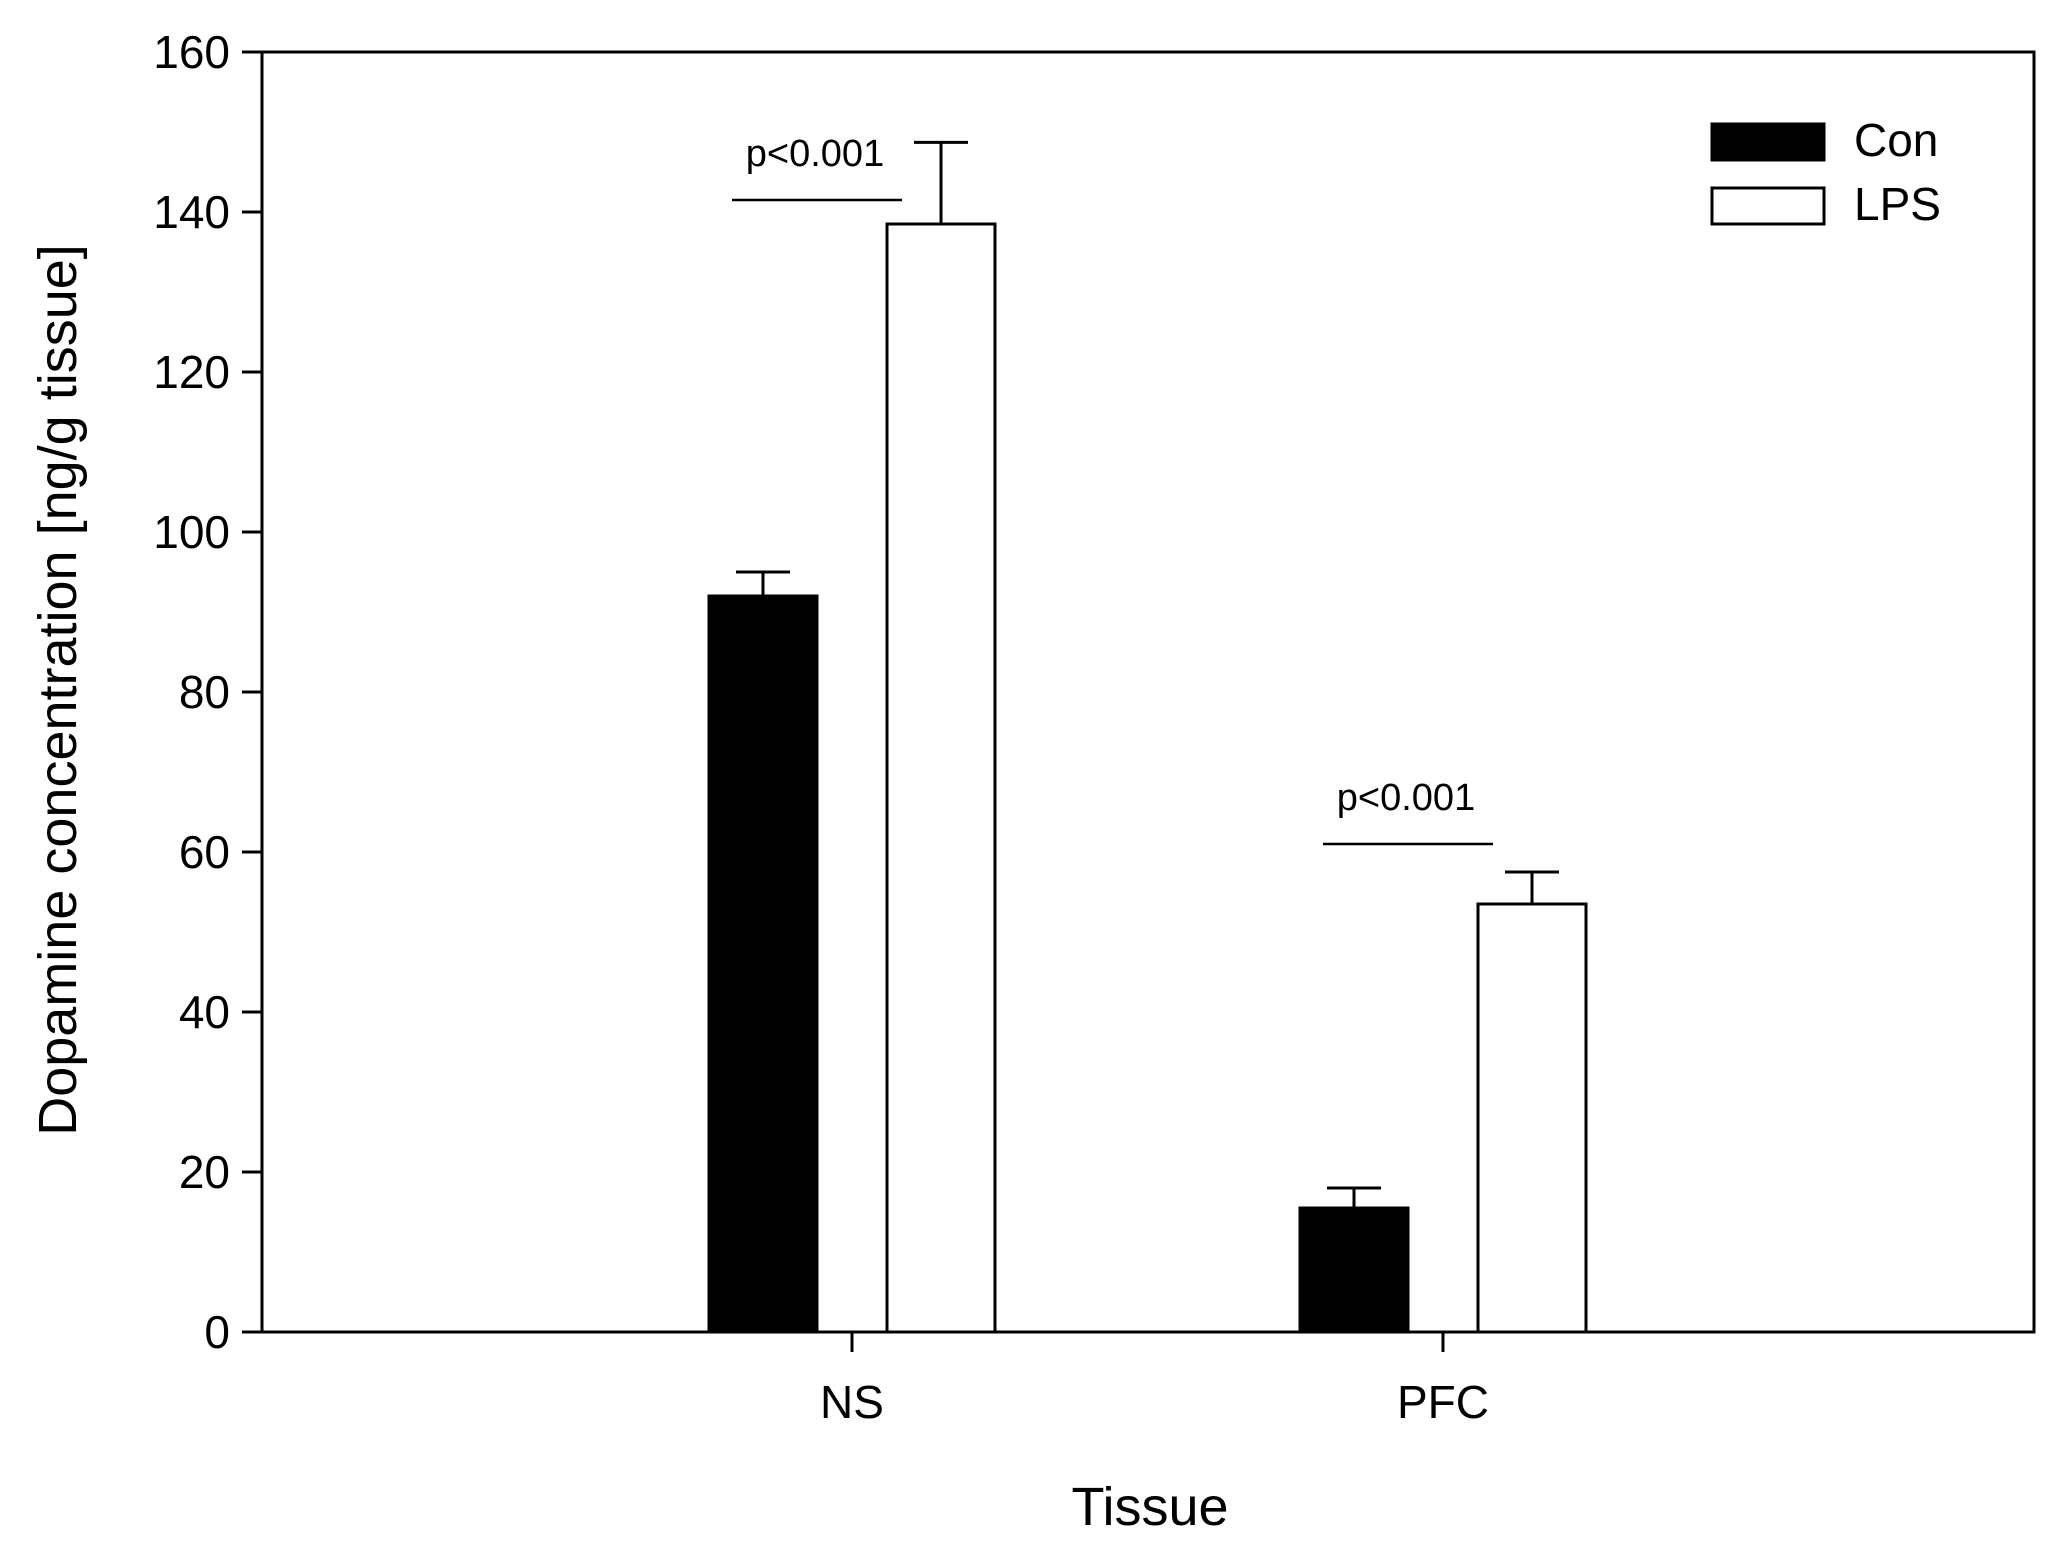  Describe the element at coordinates (1154, 1380) in the screenshot. I see `x-axis: NS PFC` at that location.